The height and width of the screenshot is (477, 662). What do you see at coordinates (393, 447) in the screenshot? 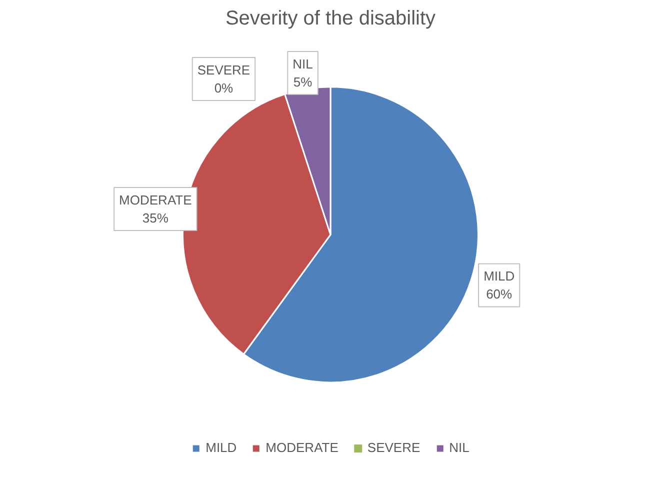
I see `legend-label: SEVERE` at bounding box center [393, 447].